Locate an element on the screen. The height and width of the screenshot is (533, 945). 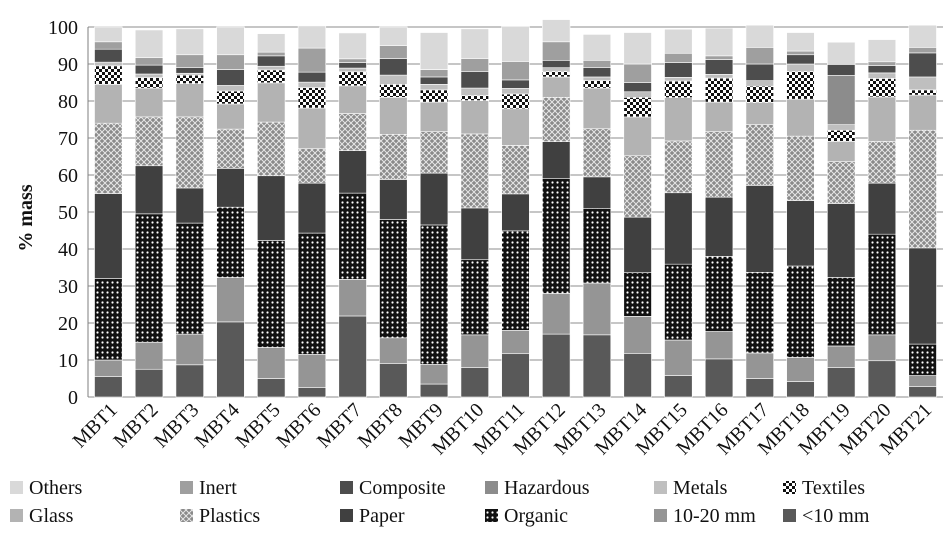
x-tick-label: MBT2 is located at coordinates (135, 425).